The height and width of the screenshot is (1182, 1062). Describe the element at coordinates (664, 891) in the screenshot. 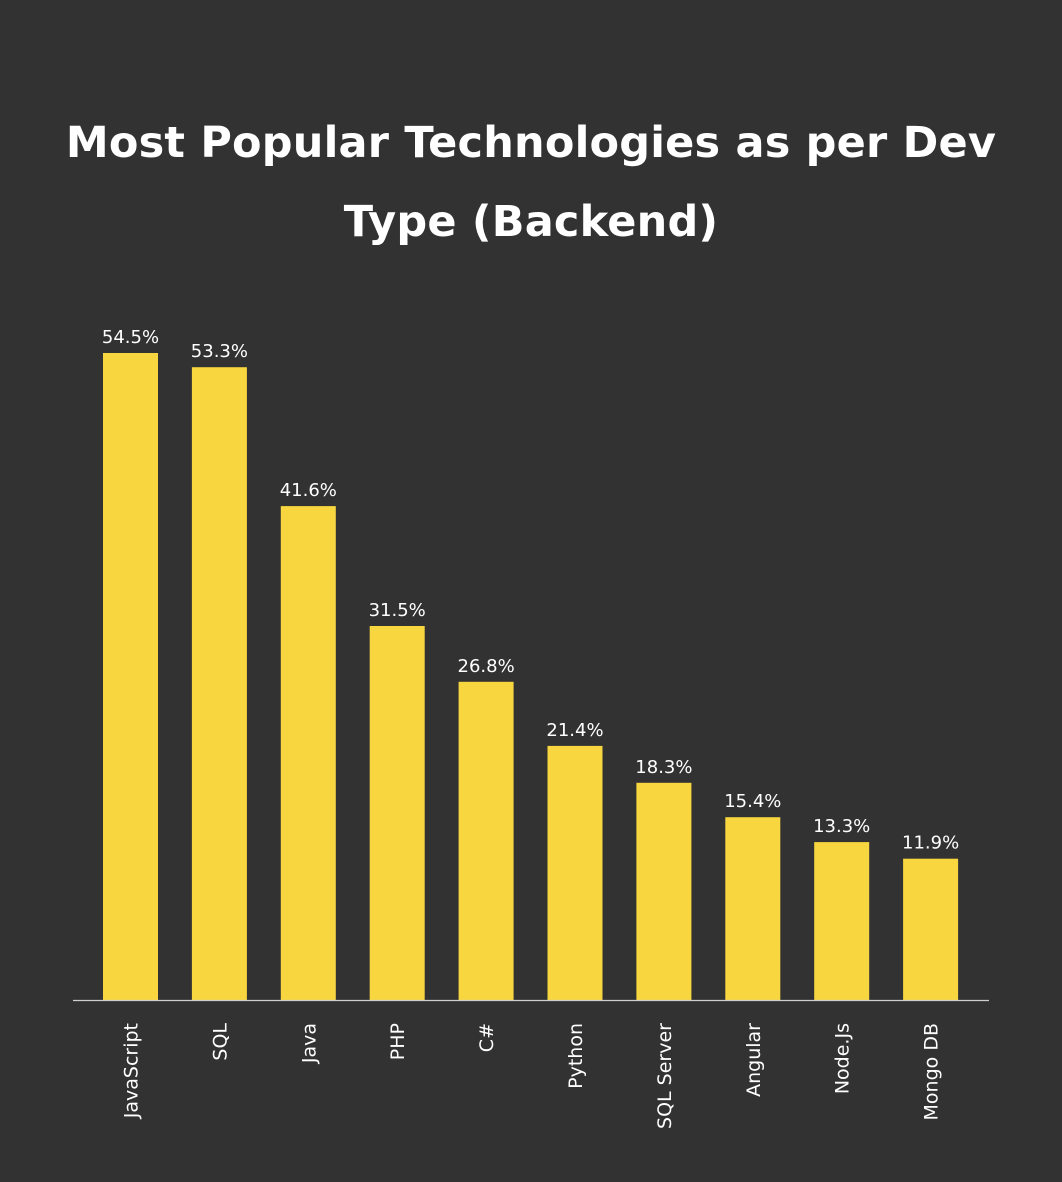

I see `bar-sql-server` at that location.